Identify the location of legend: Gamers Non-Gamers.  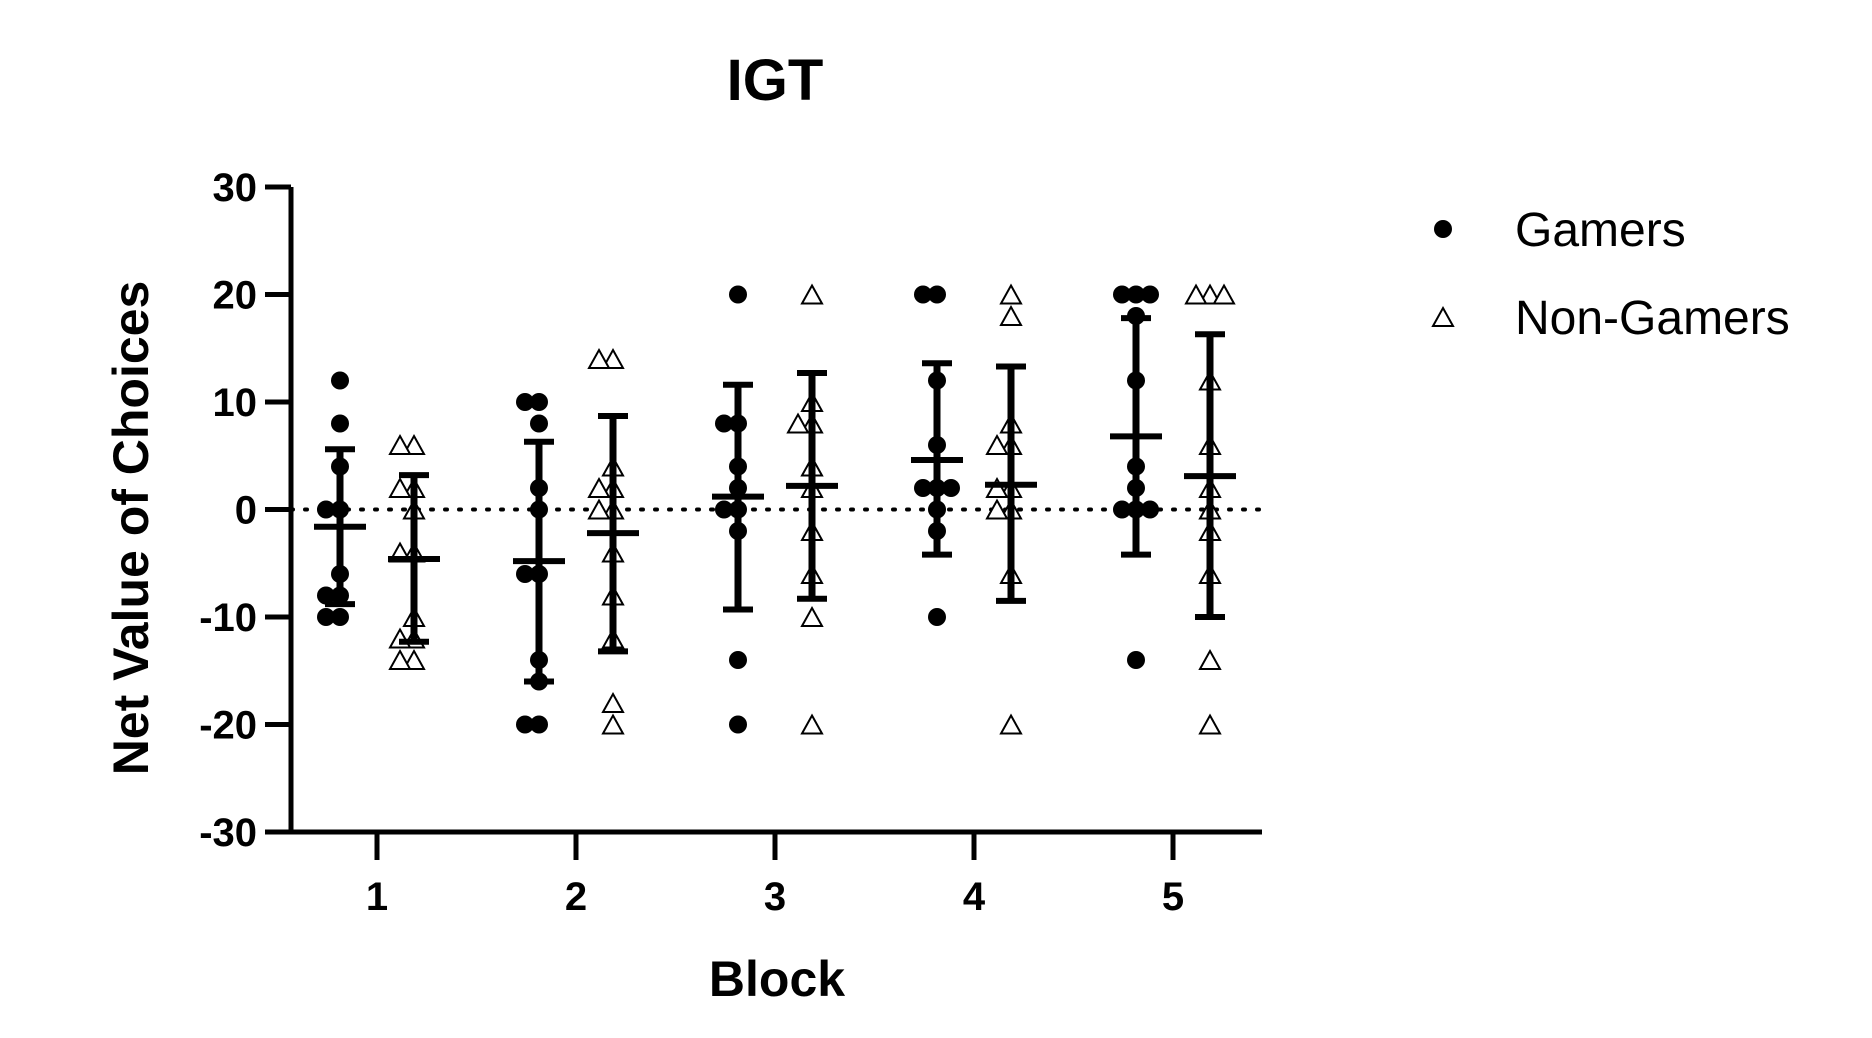
(1610, 274).